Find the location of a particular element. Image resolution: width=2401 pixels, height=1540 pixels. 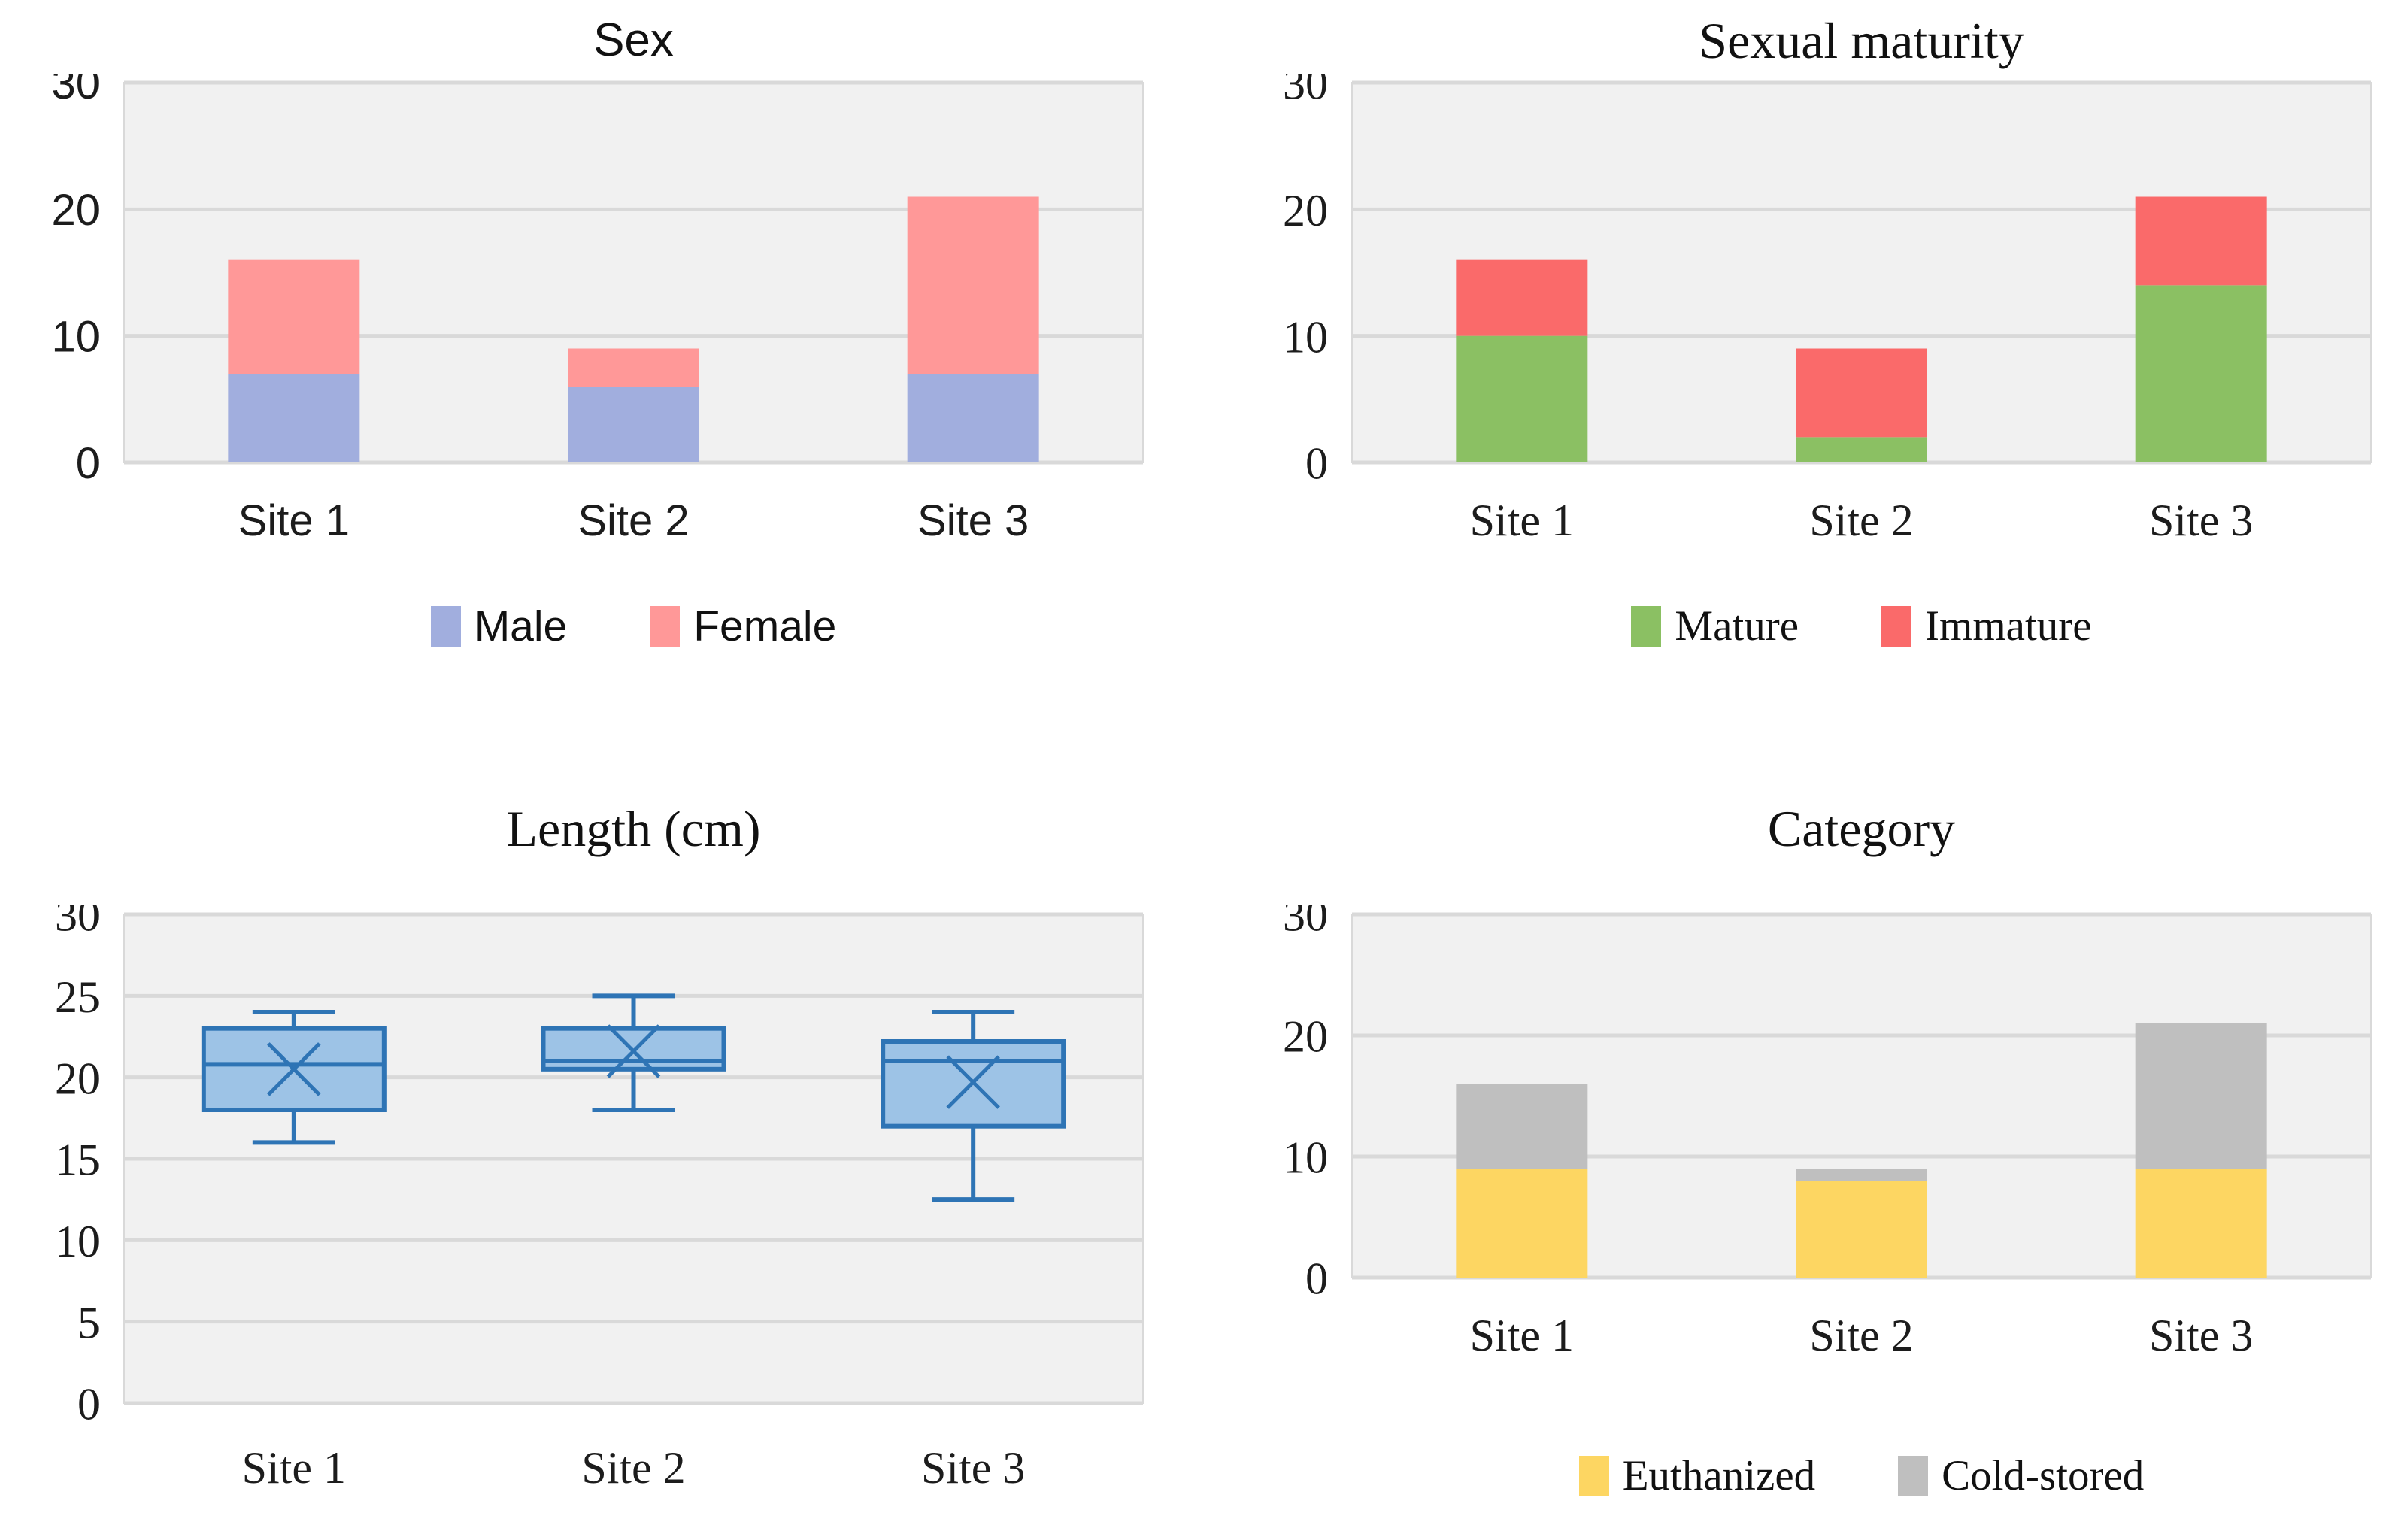

legend-item-female: Female is located at coordinates (743, 626).